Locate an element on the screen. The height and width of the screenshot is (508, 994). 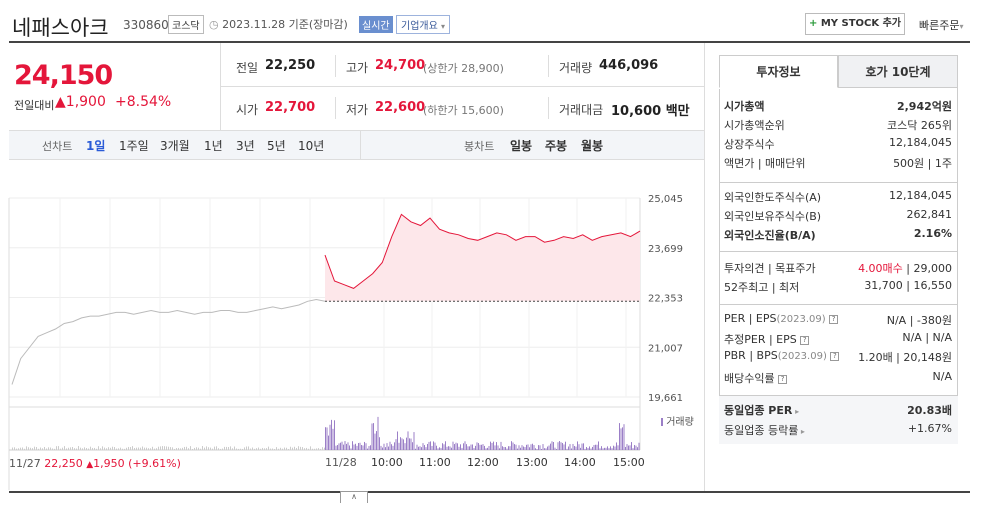
plus-icon: + is located at coordinates (813, 23).